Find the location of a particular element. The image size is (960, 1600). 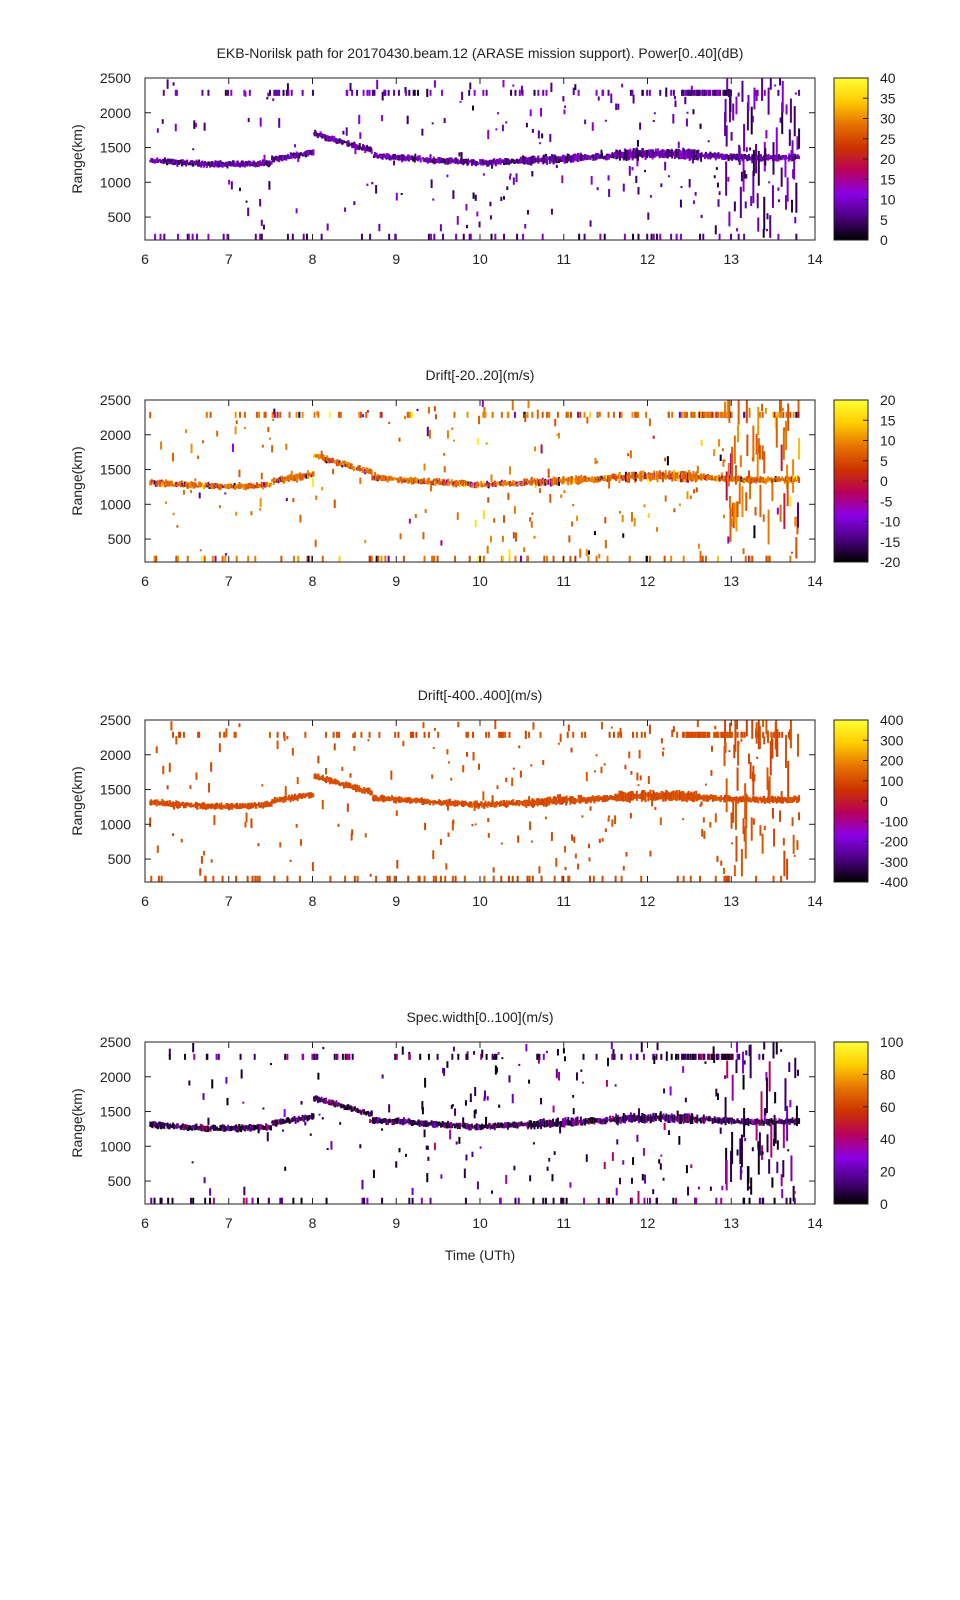

x-tick-label: 8 is located at coordinates (313, 581).